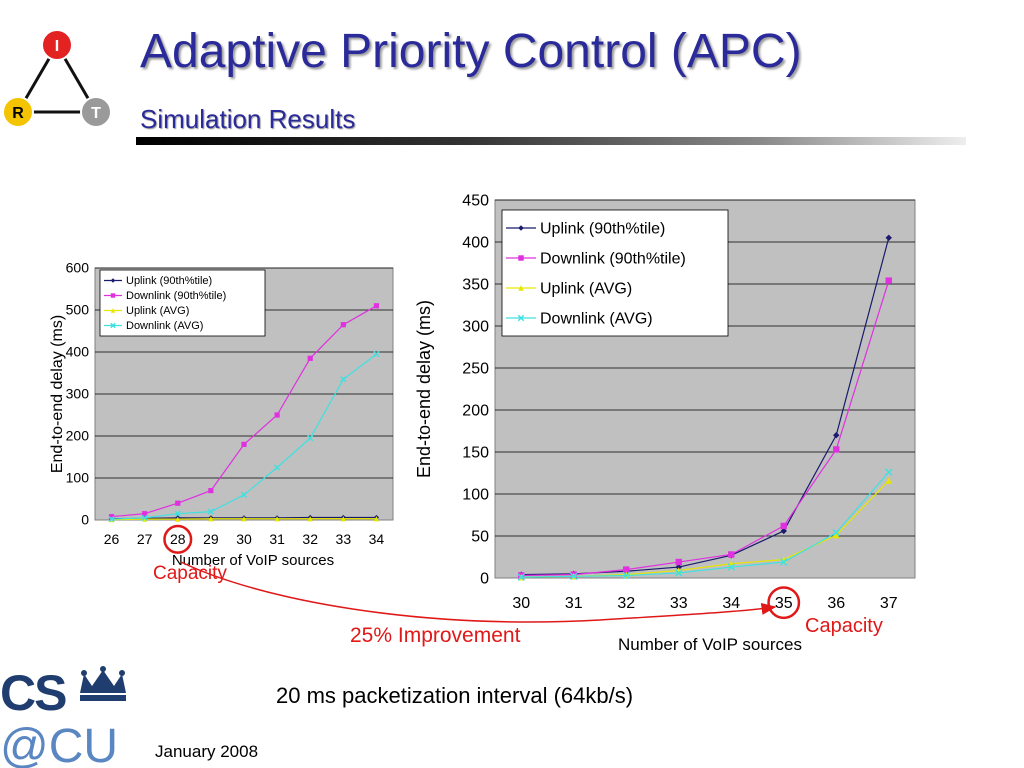  Describe the element at coordinates (475, 326) in the screenshot. I see `chart-1-ytick: 300` at that location.